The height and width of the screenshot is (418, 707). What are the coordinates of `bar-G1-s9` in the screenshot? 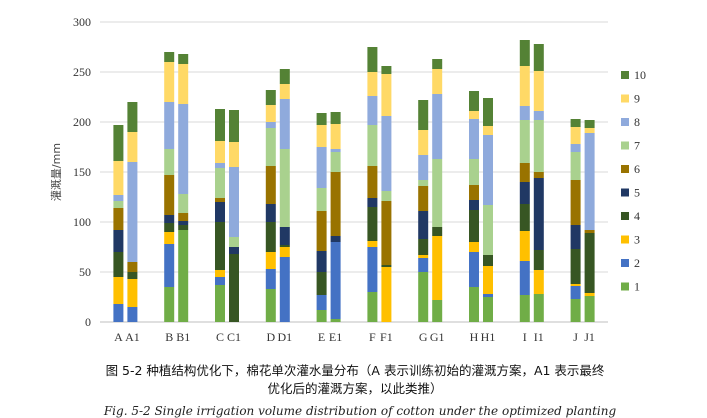 It's located at (437, 81).